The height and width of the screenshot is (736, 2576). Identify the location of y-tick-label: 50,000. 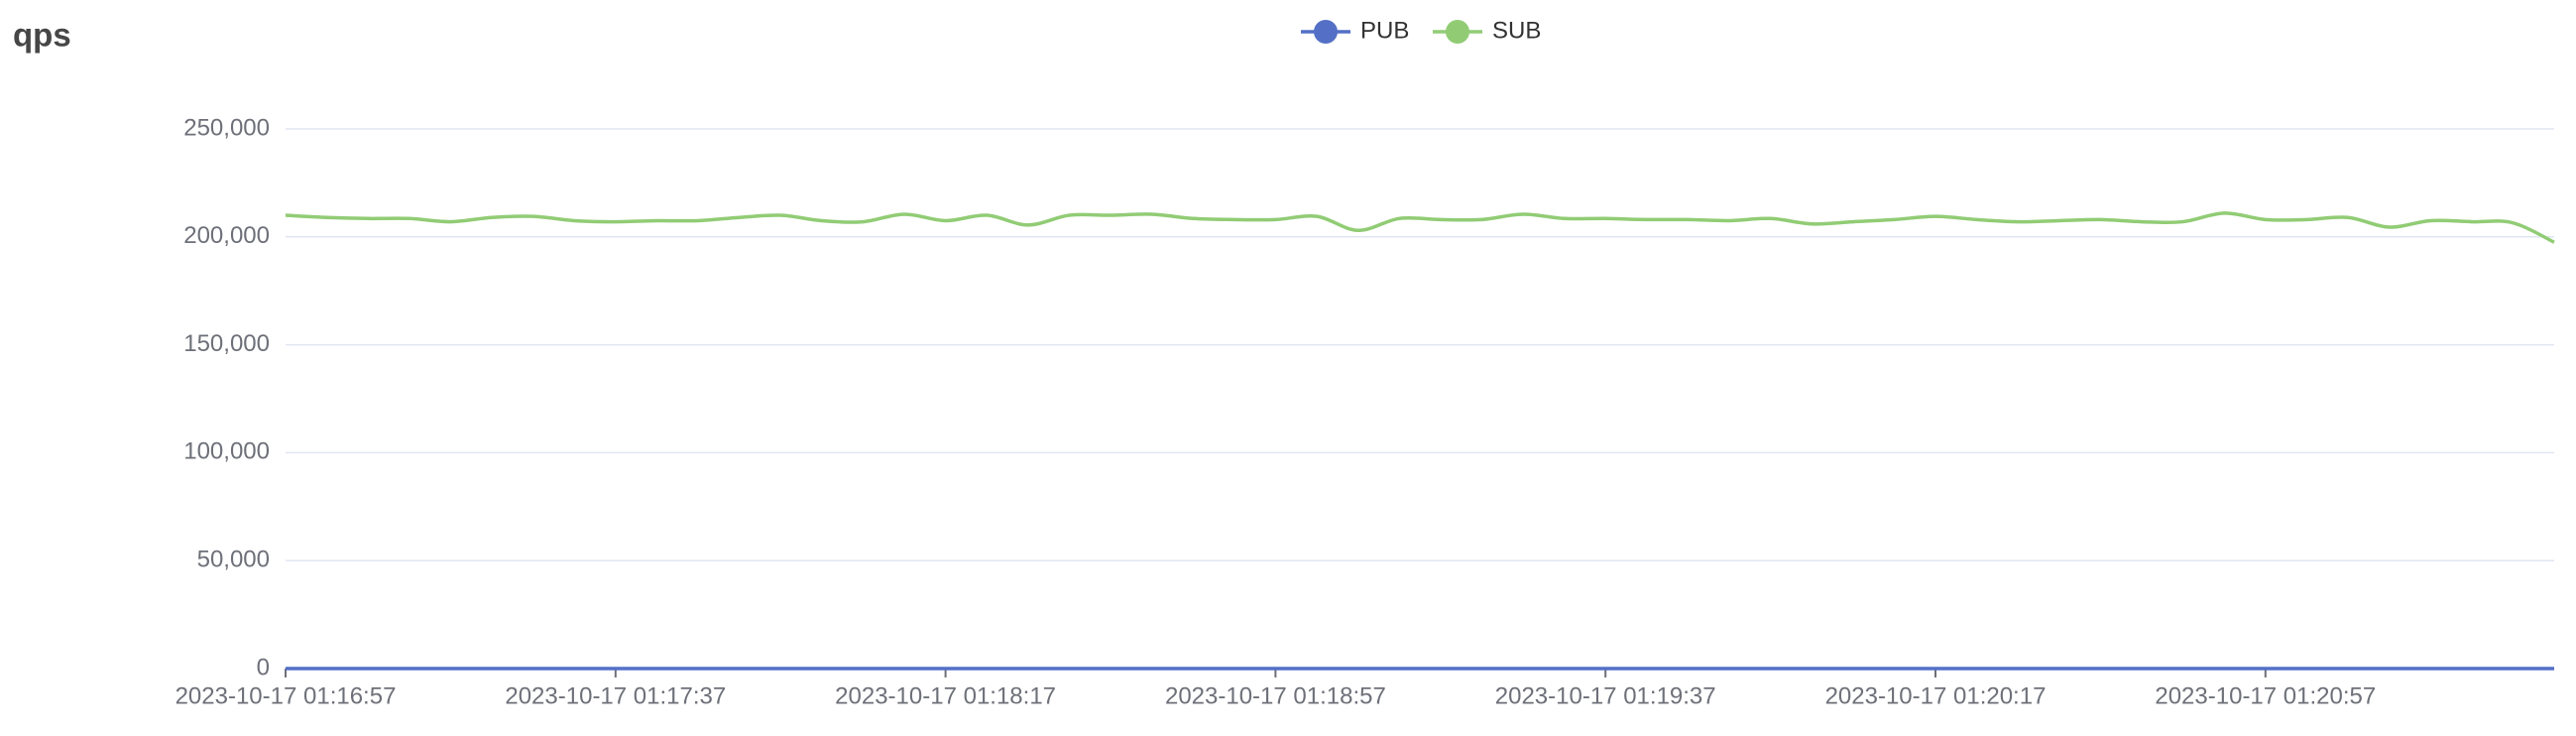
(234, 560).